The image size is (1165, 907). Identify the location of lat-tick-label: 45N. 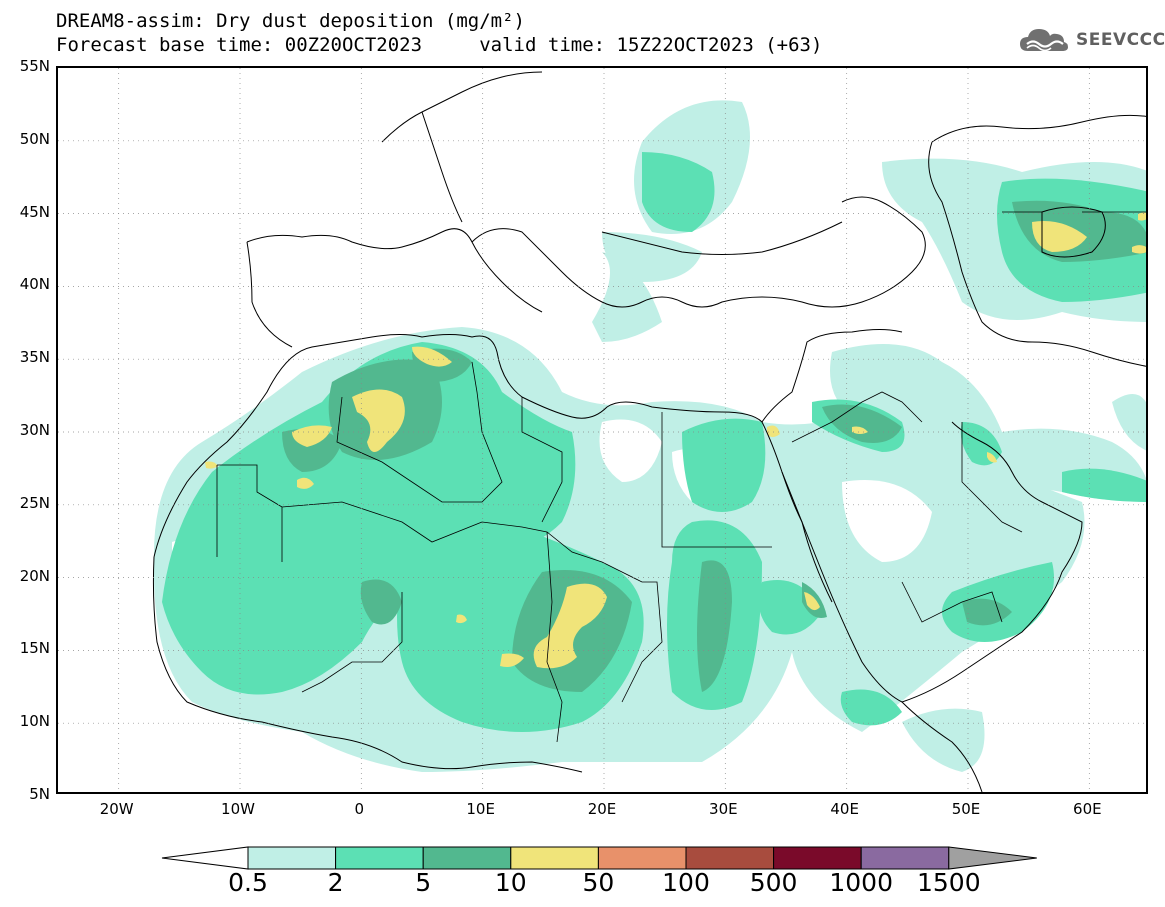
(34, 211).